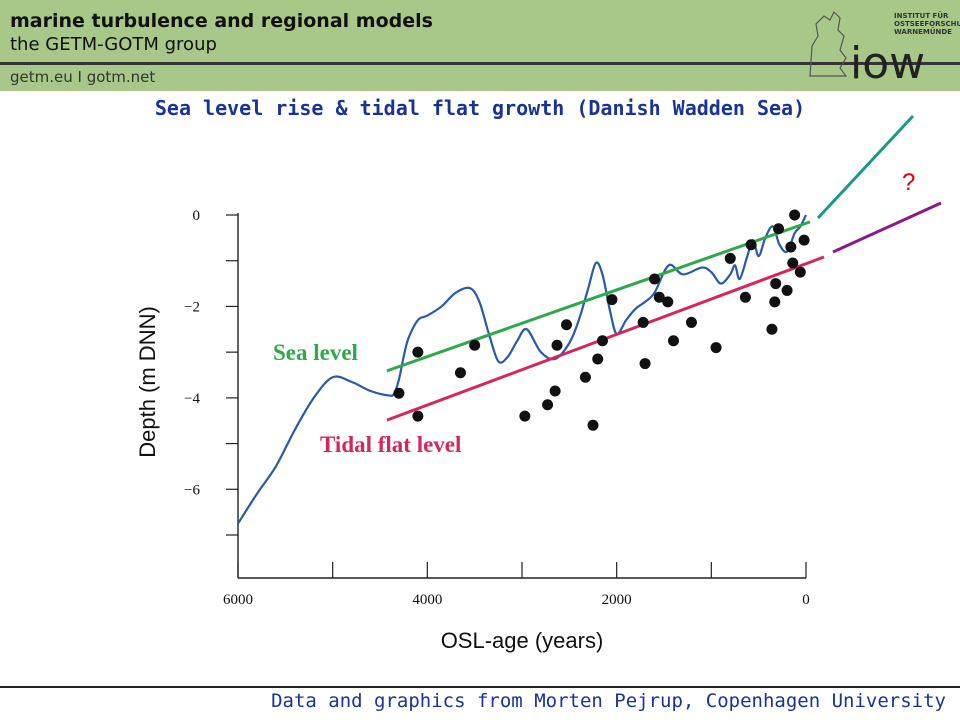 The height and width of the screenshot is (722, 960). Describe the element at coordinates (927, 24) in the screenshot. I see `logo-caption-2: OSTSEEFORSCHUNG` at that location.